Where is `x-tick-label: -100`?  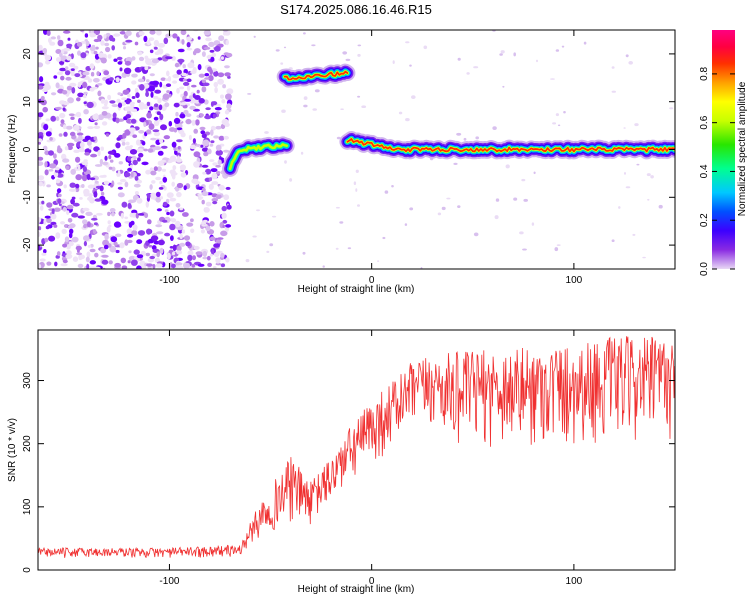
x-tick-label: -100 is located at coordinates (169, 280).